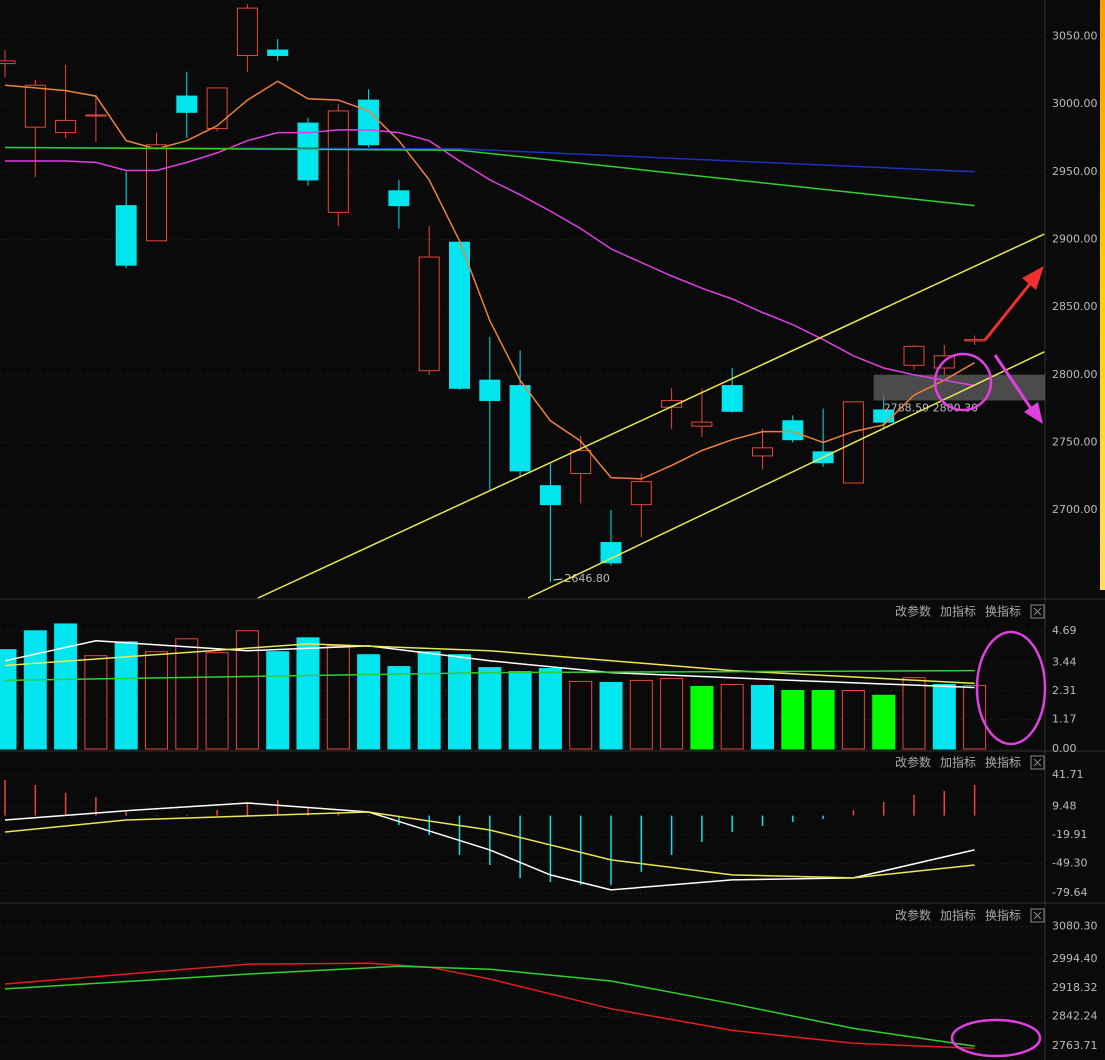  I want to click on y-tick-label: 2950.00, so click(1075, 171).